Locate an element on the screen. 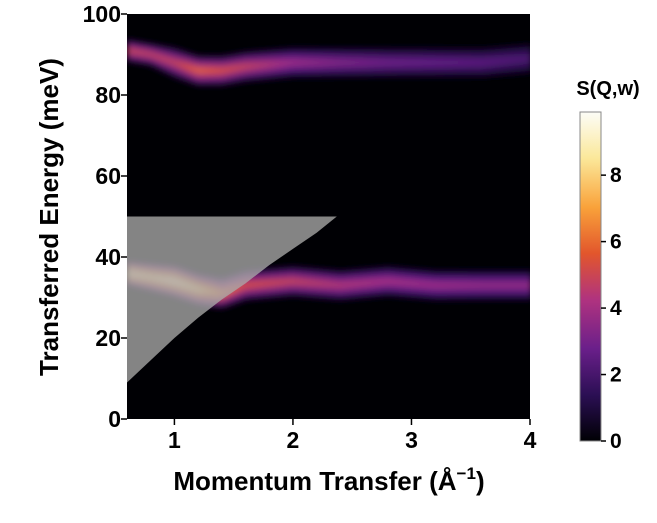  y-axis-title: Transferred Energy (meV) is located at coordinates (49, 217).